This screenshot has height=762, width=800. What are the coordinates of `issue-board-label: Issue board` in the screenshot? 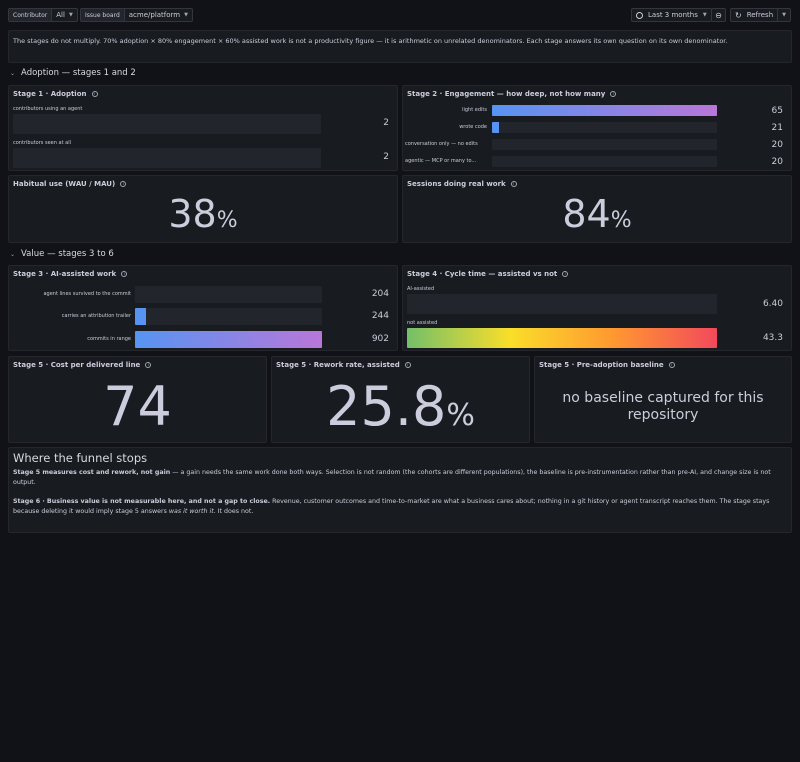 It's located at (103, 15).